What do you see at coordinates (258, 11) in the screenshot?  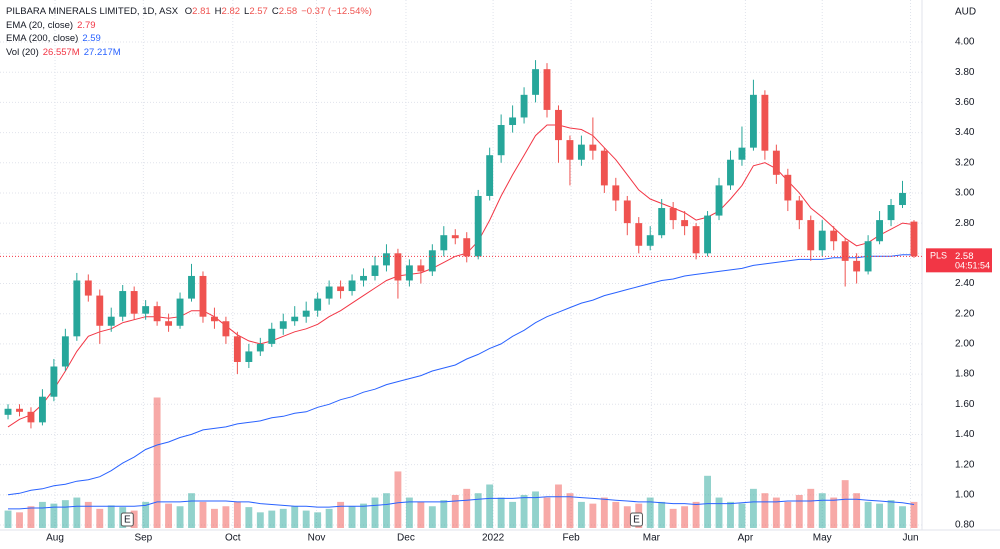 I see `l-value: 2.57` at bounding box center [258, 11].